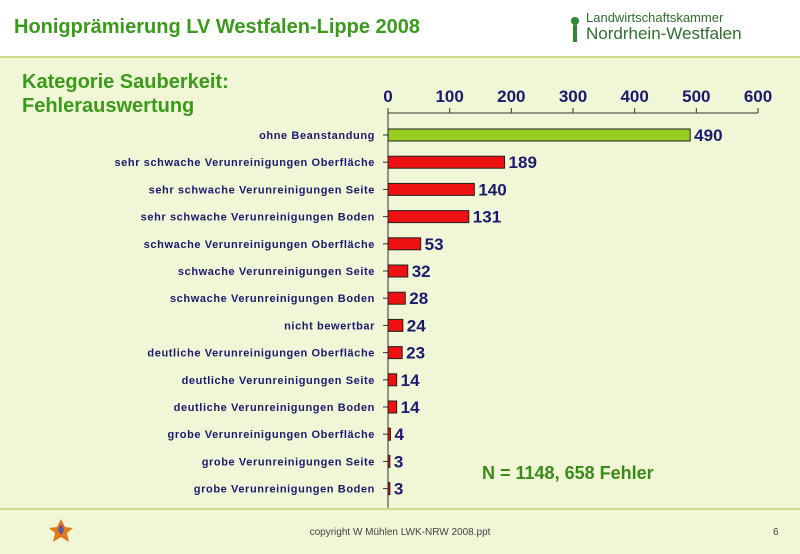 The image size is (800, 554). What do you see at coordinates (655, 17) in the screenshot?
I see `logo-line-1: Landwirtschaftskammer` at bounding box center [655, 17].